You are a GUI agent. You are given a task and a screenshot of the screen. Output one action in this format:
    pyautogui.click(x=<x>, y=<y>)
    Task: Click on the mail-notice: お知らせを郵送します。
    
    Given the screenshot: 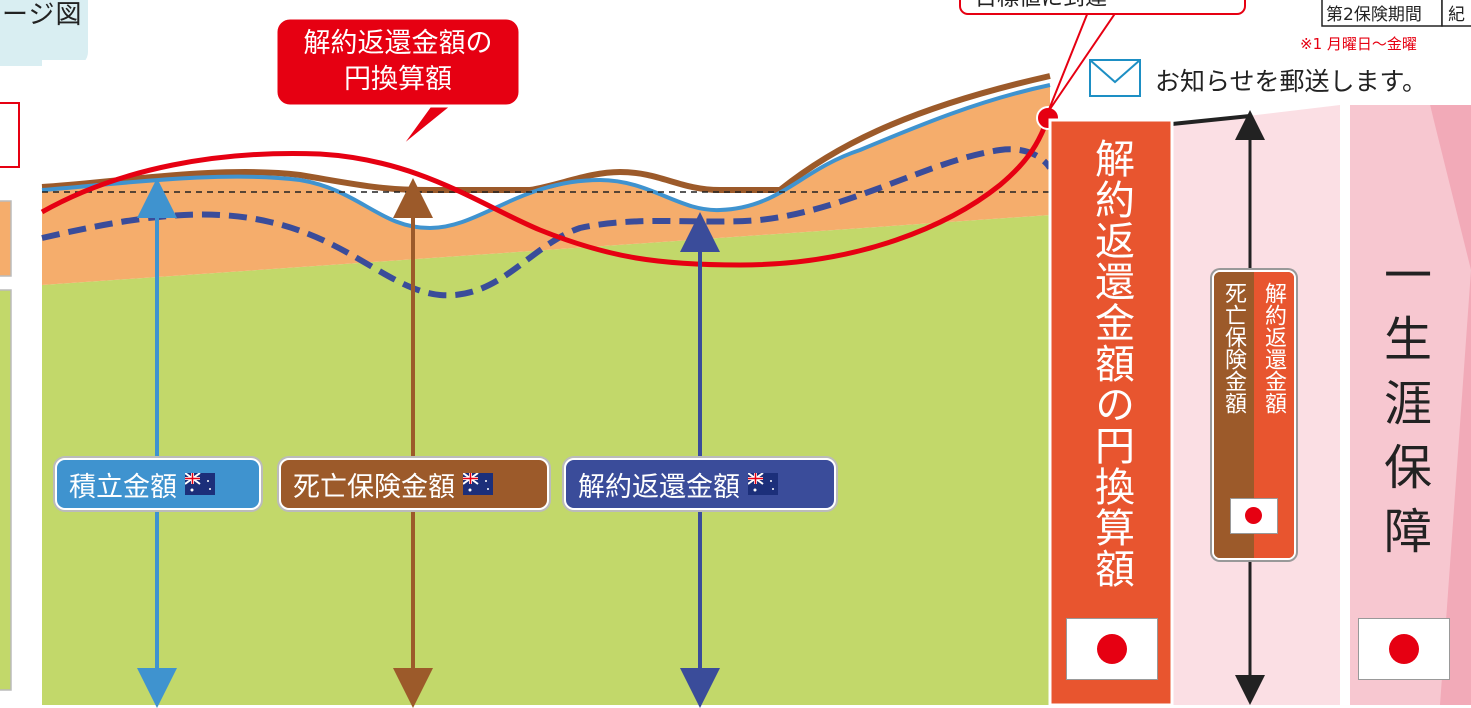 What is the action you would take?
    pyautogui.click(x=1291, y=81)
    